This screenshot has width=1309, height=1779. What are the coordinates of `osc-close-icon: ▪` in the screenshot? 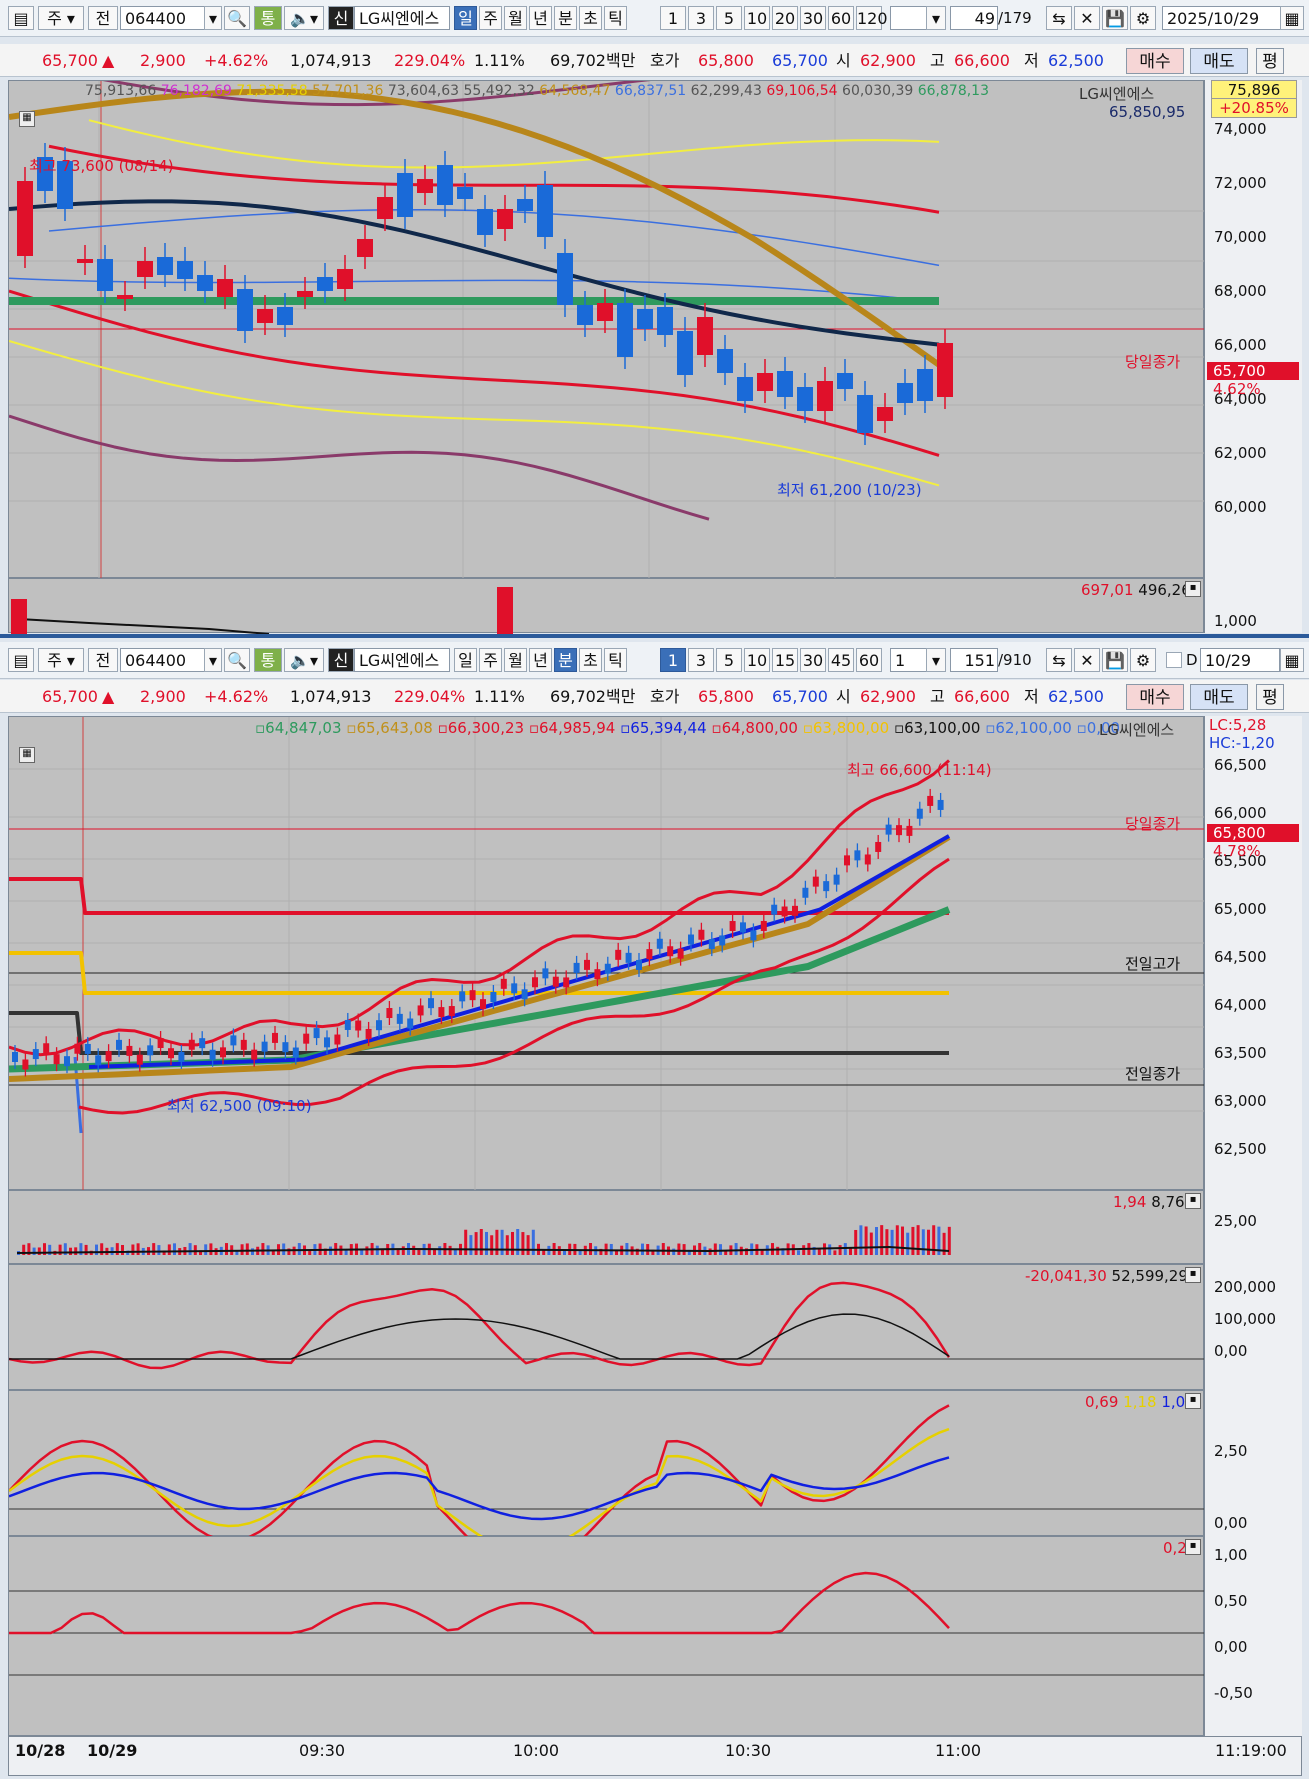 It's located at (1193, 1401).